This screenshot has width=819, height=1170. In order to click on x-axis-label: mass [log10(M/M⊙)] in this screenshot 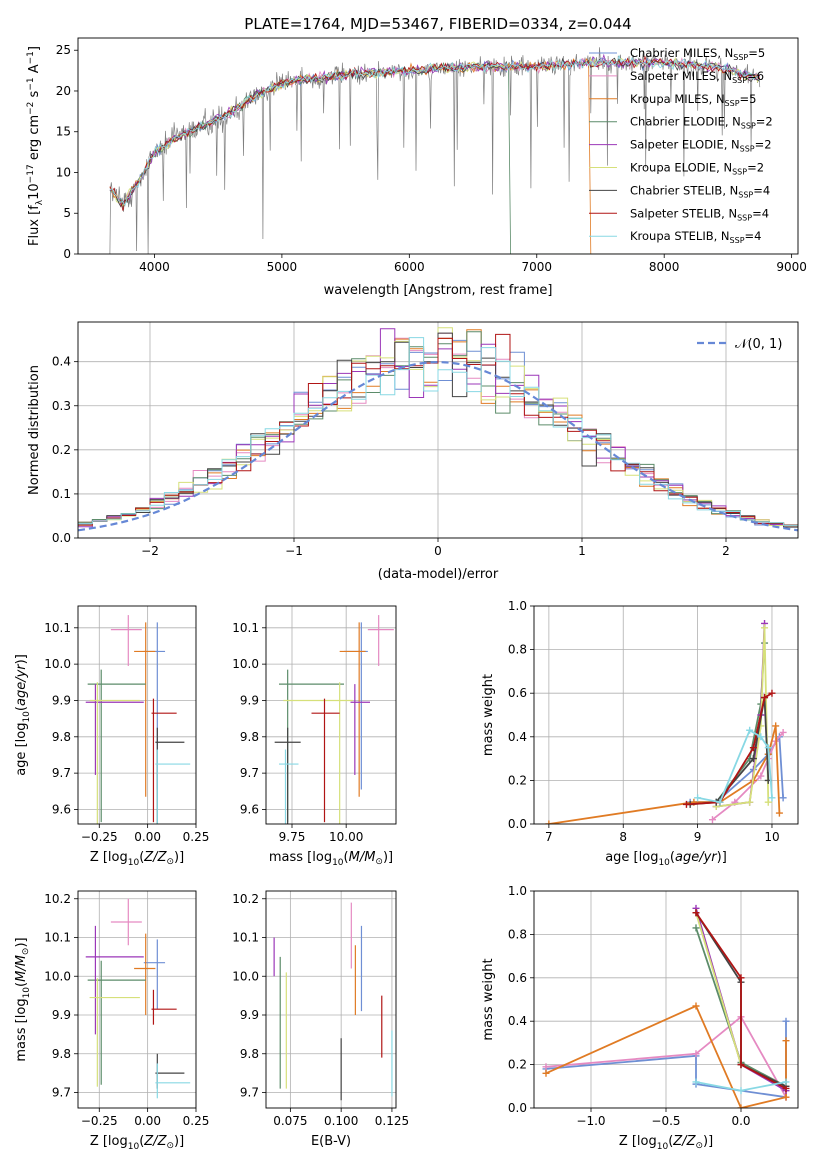, I will do `click(331, 859)`.